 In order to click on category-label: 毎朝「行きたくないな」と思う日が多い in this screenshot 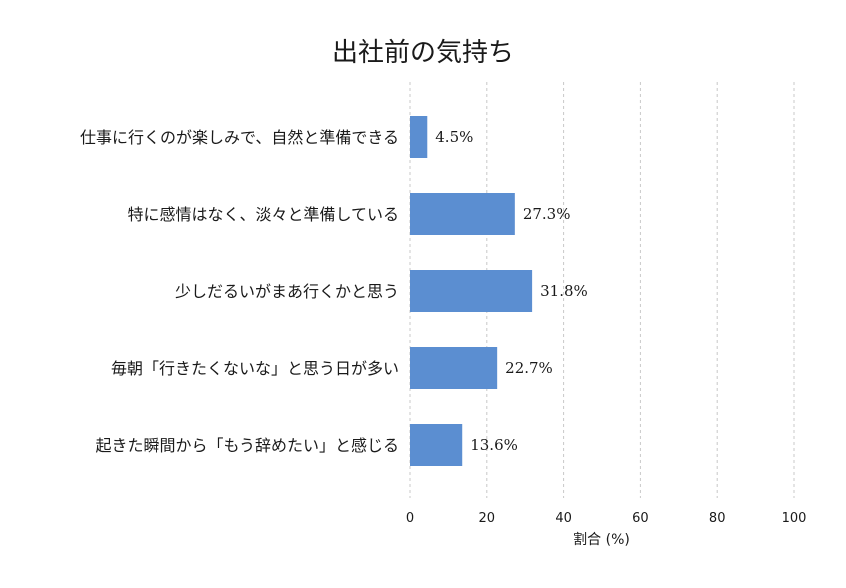, I will do `click(255, 368)`.